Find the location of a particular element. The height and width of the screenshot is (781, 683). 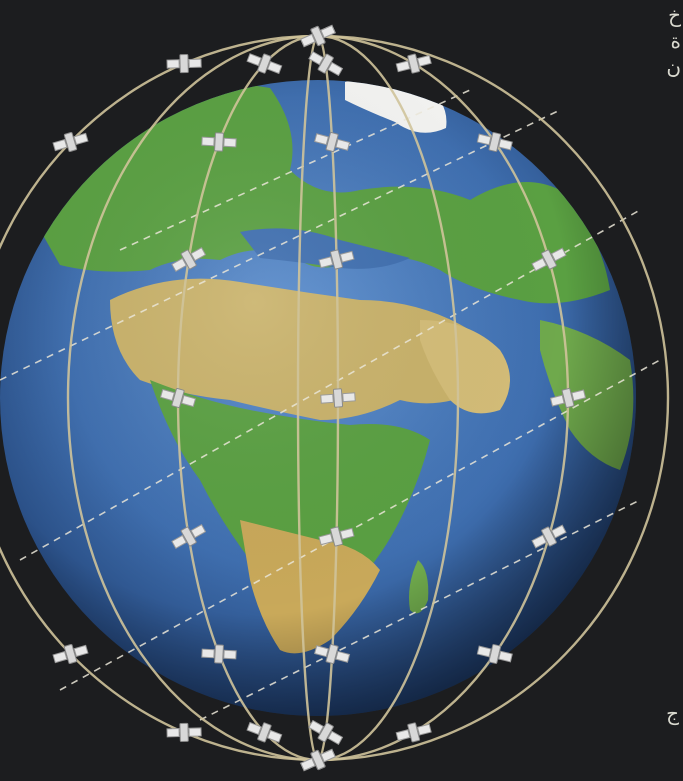

page-edge-text-bottom: ج is located at coordinates (672, 713).